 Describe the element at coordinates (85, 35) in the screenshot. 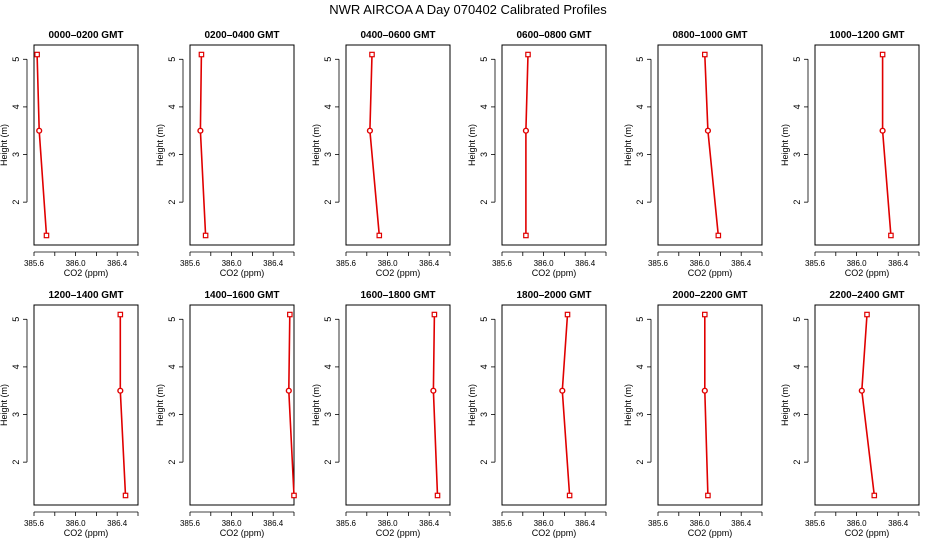

I see `panel-title: 0000–0200 GMT` at that location.